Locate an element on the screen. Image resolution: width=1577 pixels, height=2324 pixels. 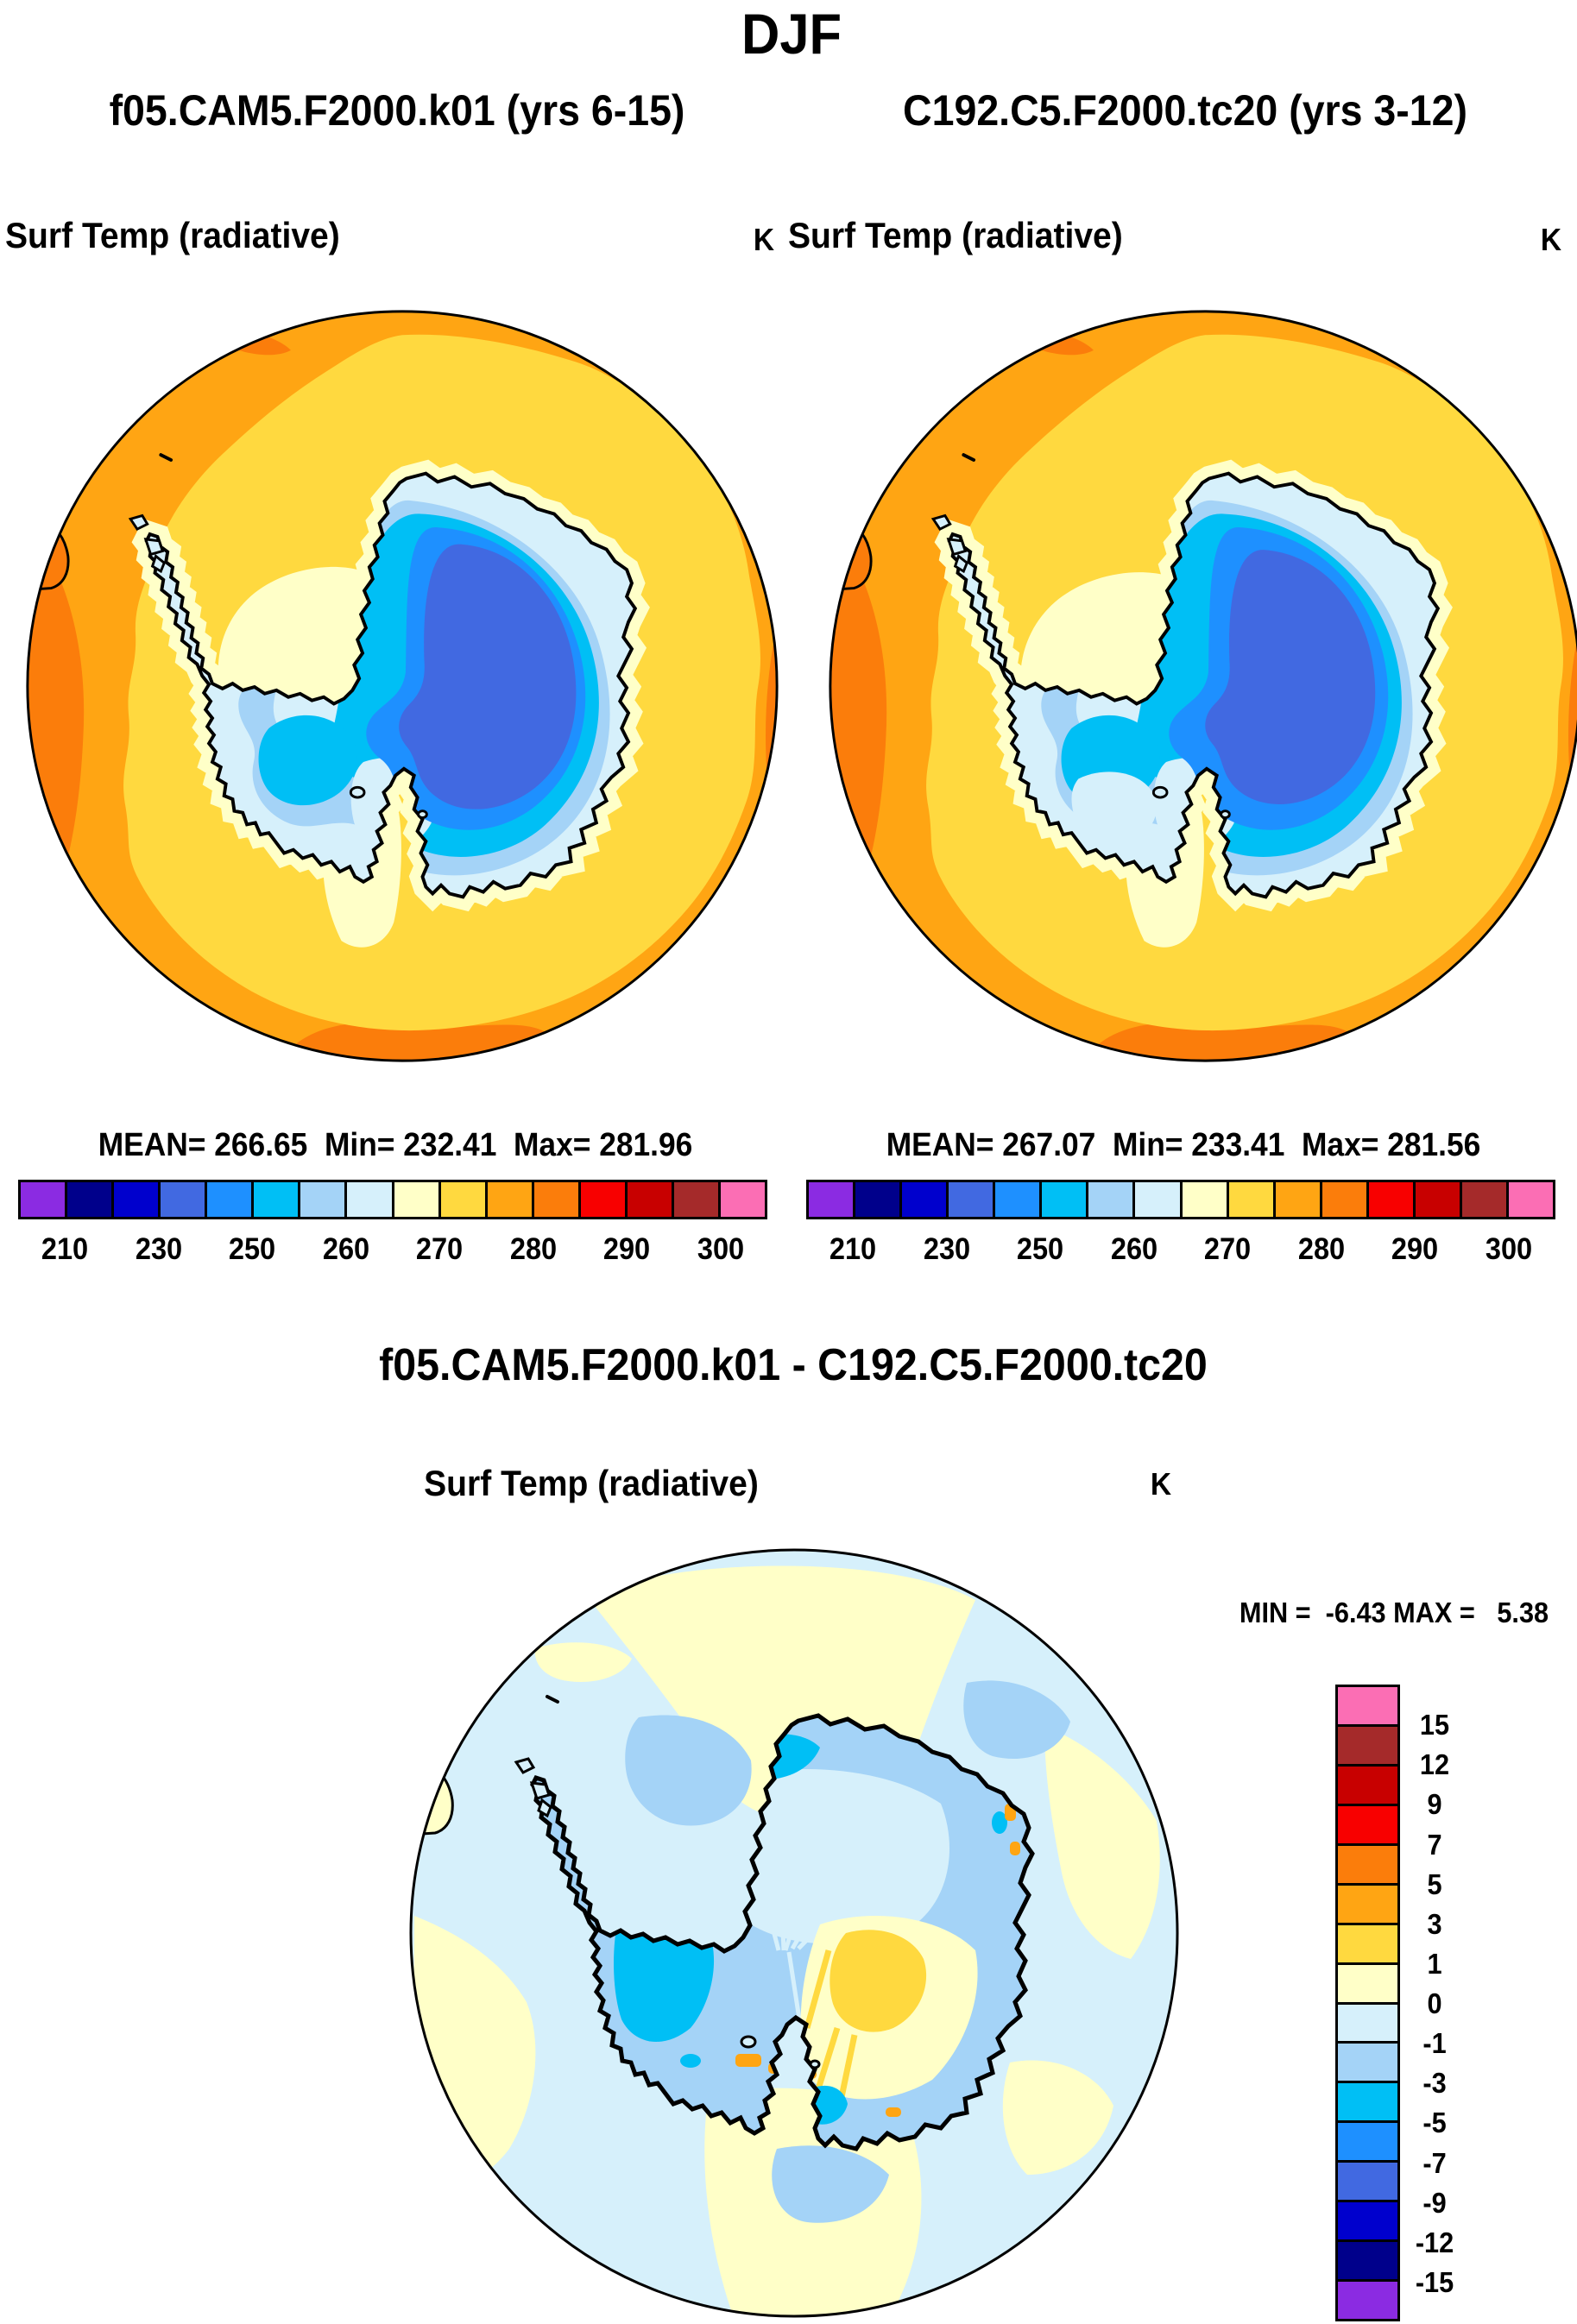
season-title: DJF is located at coordinates (791, 34).